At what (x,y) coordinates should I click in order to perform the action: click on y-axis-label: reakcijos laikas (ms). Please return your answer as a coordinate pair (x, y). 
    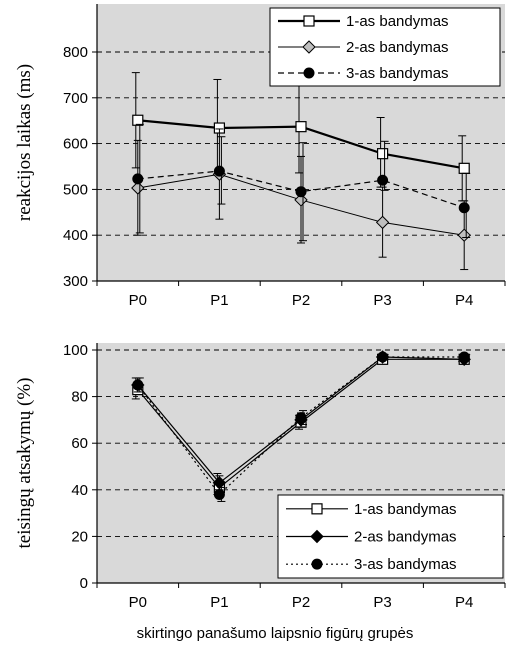
    Looking at the image, I should click on (24, 142).